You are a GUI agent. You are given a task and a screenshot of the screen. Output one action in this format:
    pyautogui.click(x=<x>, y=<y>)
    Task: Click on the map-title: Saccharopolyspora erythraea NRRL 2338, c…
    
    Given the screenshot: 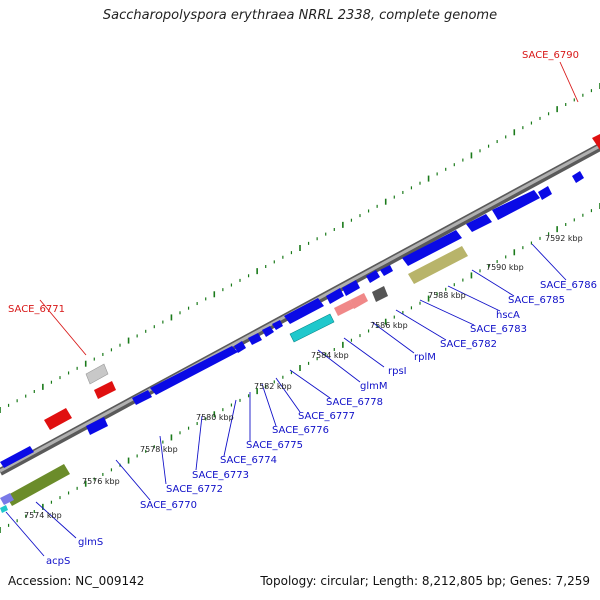 What is the action you would take?
    pyautogui.click(x=300, y=15)
    